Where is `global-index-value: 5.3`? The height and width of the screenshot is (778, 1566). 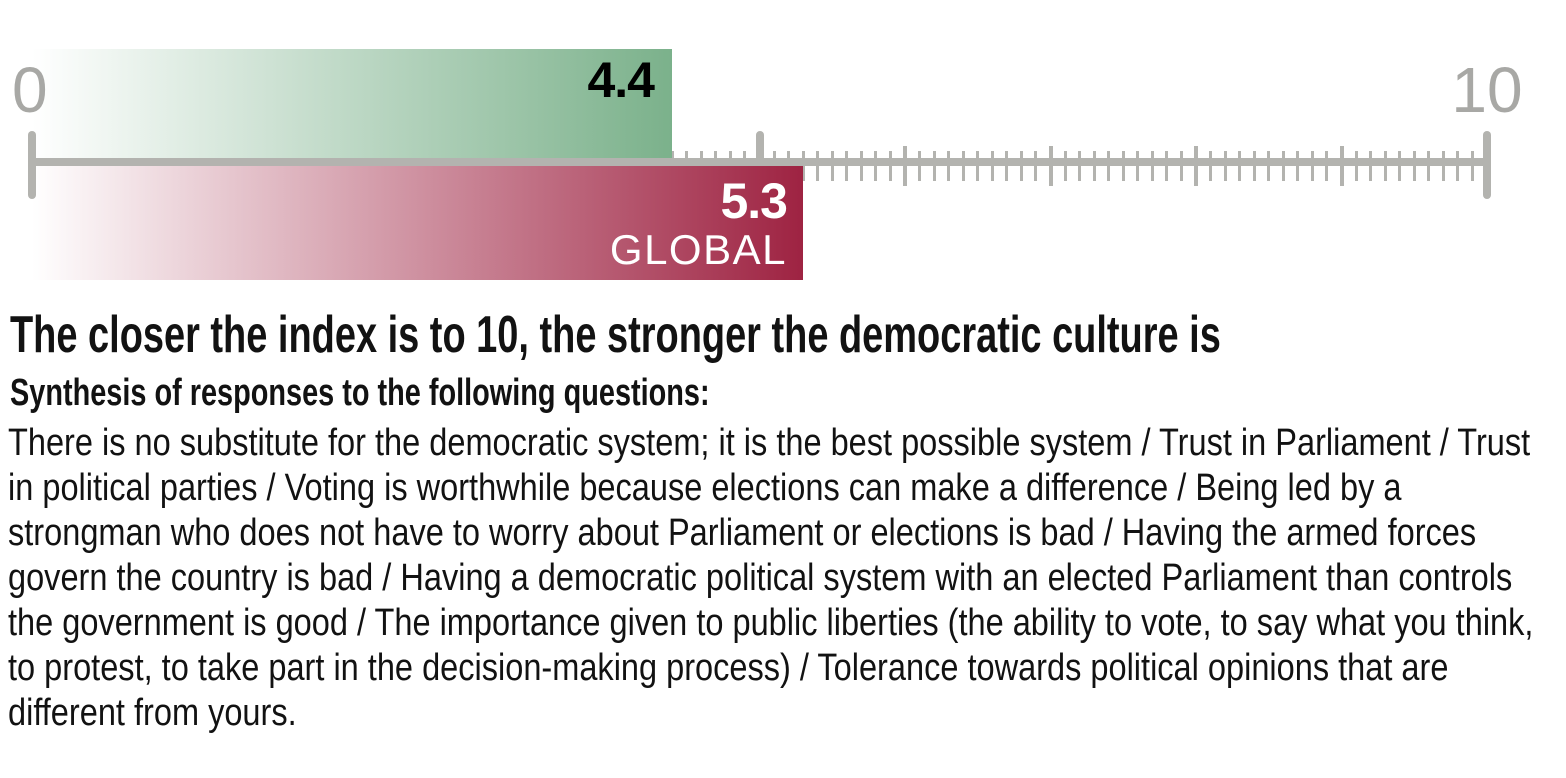 global-index-value: 5.3 is located at coordinates (754, 201).